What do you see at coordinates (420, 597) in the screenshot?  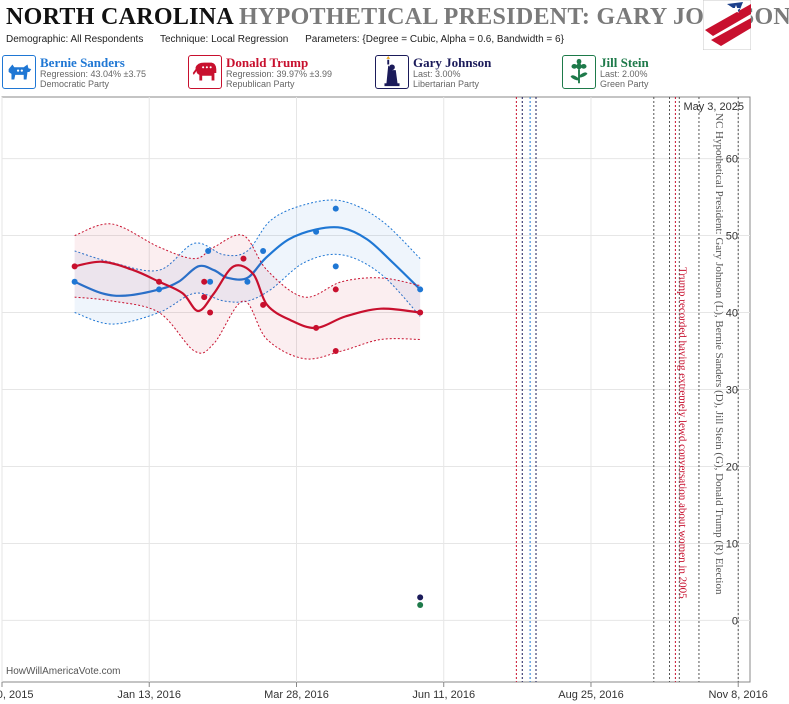 I see `gary-johnson-poll-point` at bounding box center [420, 597].